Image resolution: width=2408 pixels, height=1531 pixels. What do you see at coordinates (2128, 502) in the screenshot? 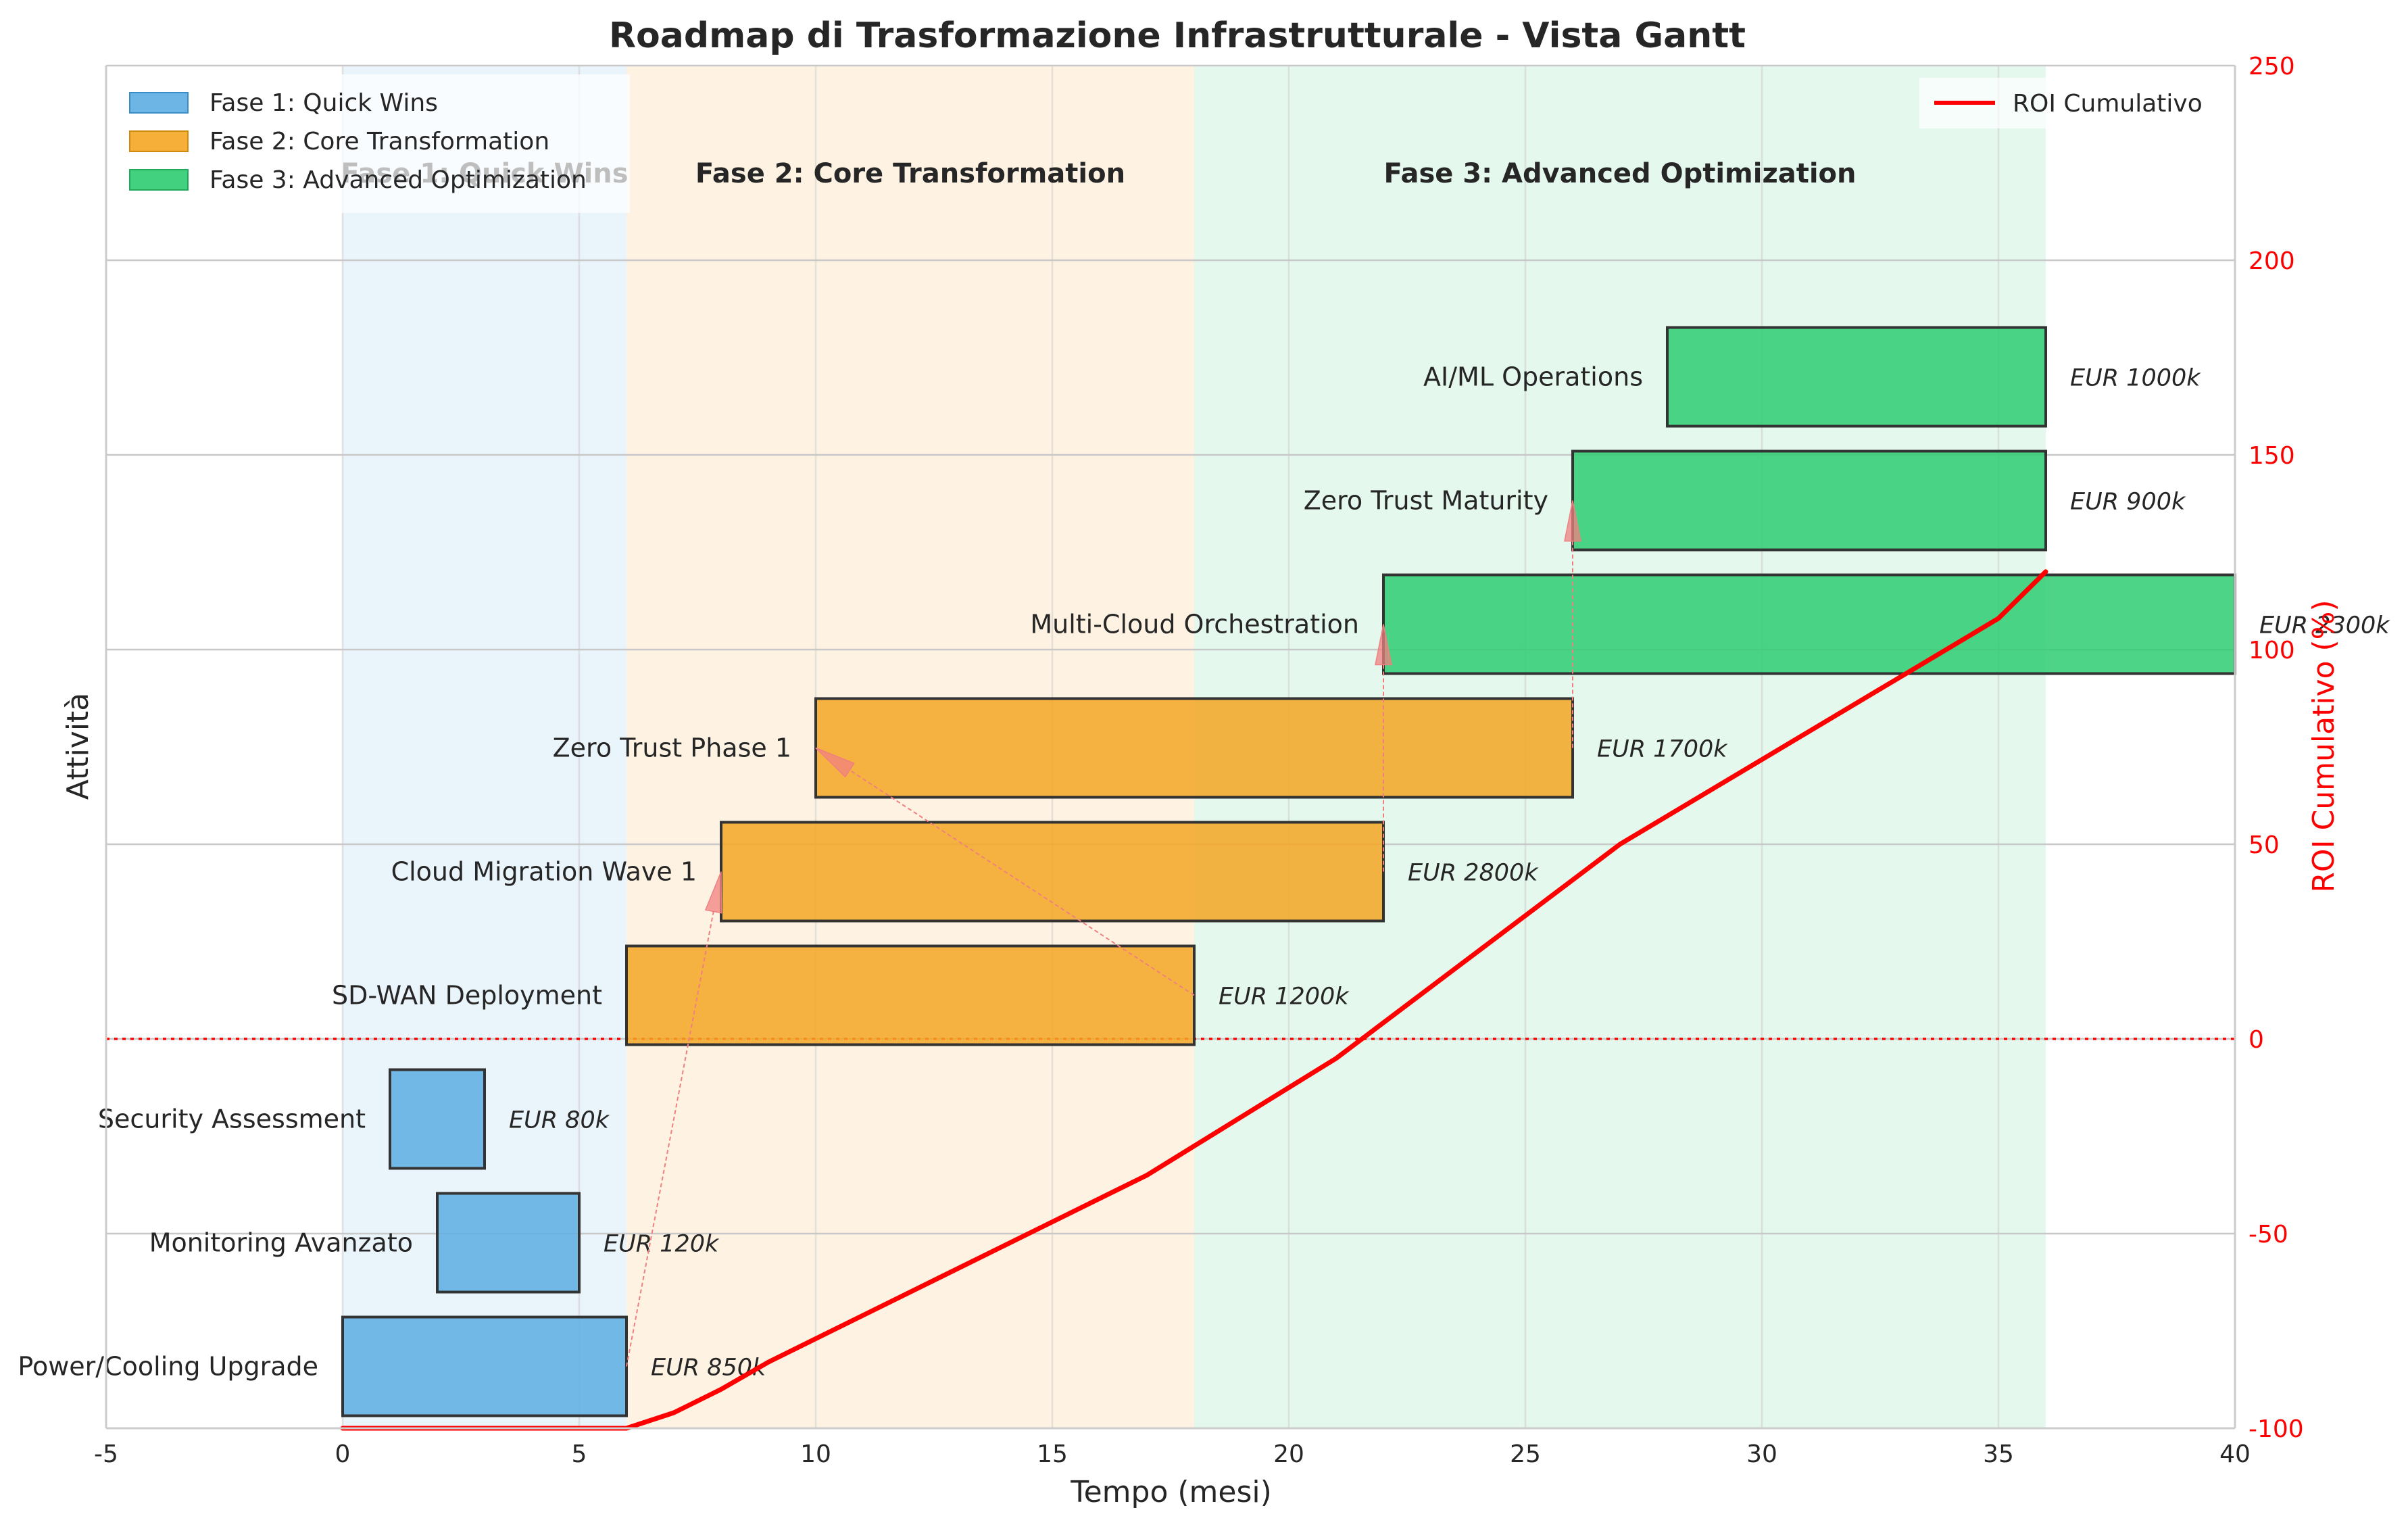
I see `task-cost-zero-trust-maturity: EUR 900k` at bounding box center [2128, 502].